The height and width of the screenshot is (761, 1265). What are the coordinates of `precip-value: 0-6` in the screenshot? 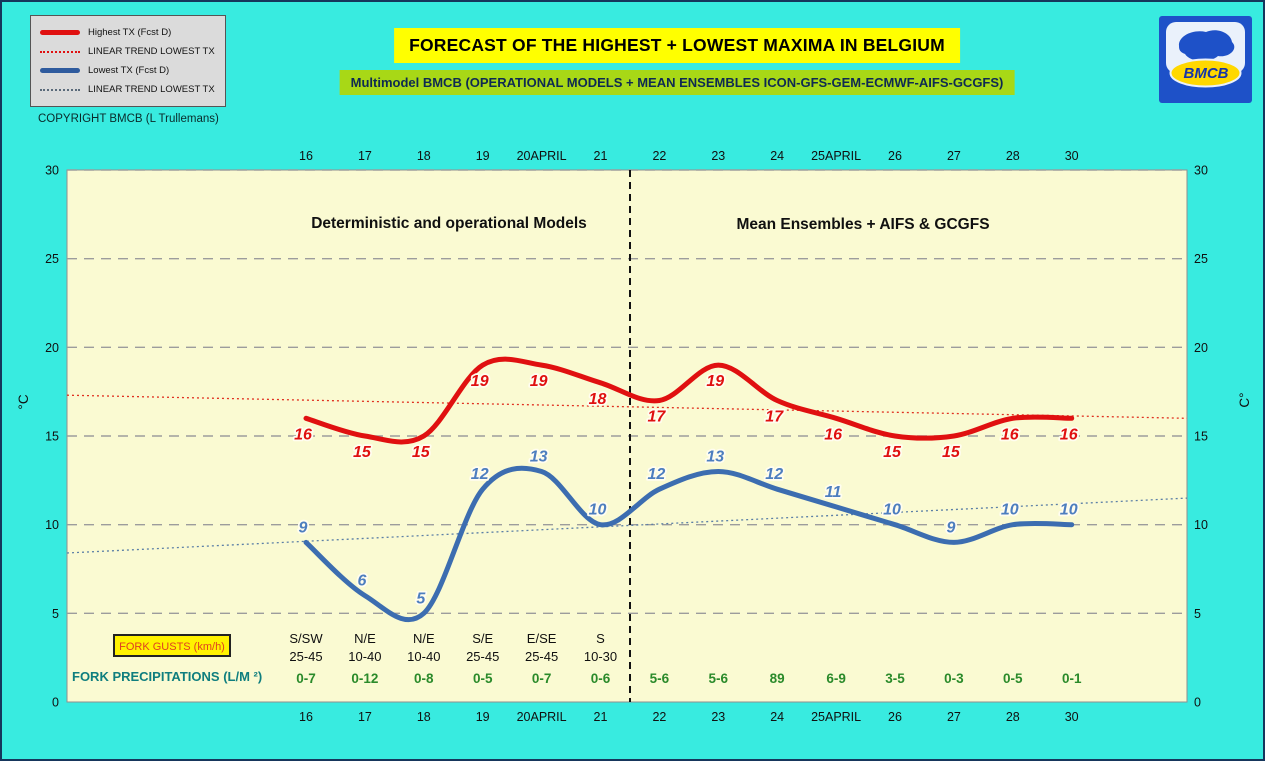 It's located at (601, 678).